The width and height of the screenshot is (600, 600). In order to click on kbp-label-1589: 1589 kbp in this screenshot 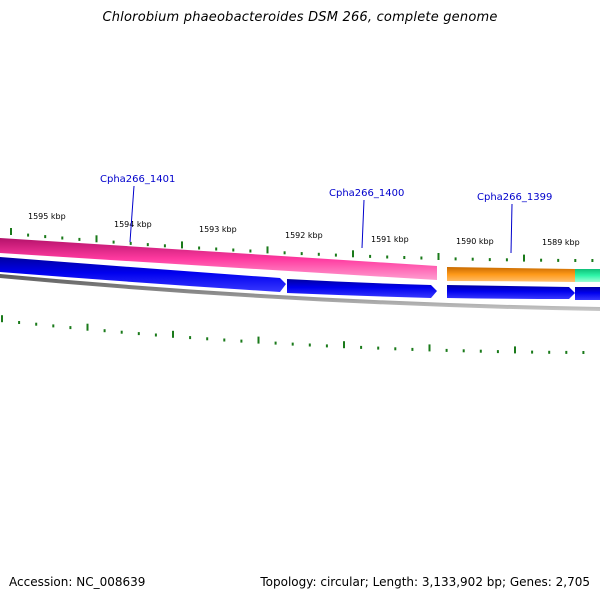, I will do `click(561, 242)`.